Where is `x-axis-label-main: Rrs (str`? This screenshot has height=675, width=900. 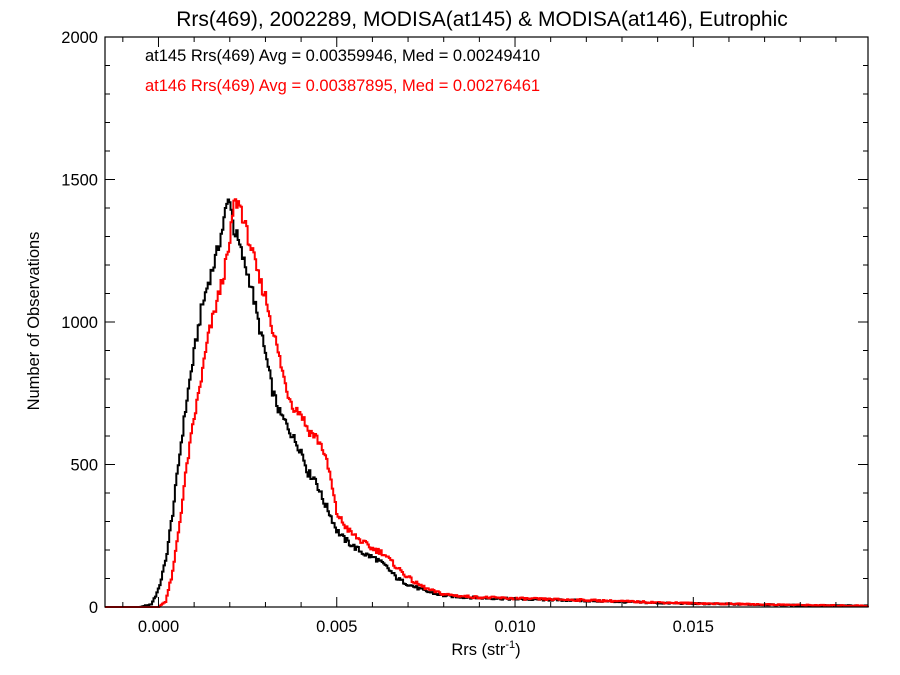
x-axis-label-main: Rrs (str is located at coordinates (478, 650).